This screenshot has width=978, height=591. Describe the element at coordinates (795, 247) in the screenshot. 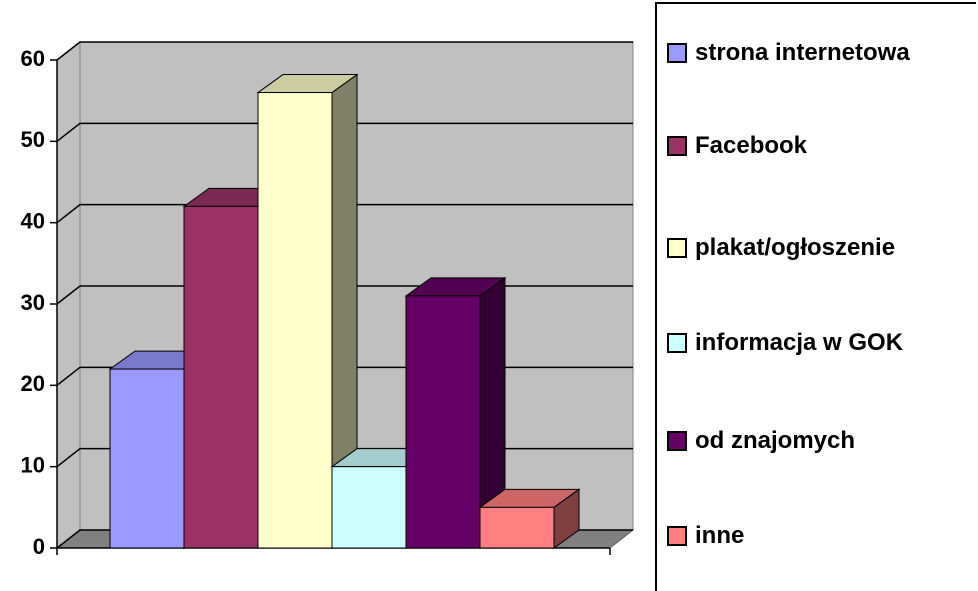

I see `legend-label: plakat/ogłoszenie` at that location.